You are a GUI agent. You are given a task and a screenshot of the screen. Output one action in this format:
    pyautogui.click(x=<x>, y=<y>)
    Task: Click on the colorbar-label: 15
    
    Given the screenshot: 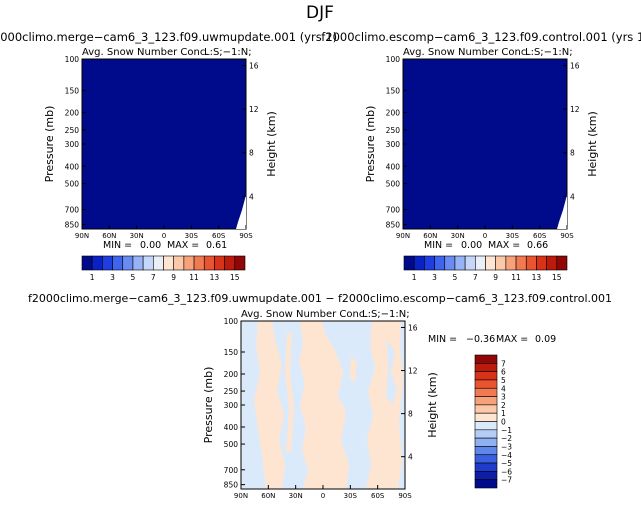 What is the action you would take?
    pyautogui.click(x=557, y=277)
    